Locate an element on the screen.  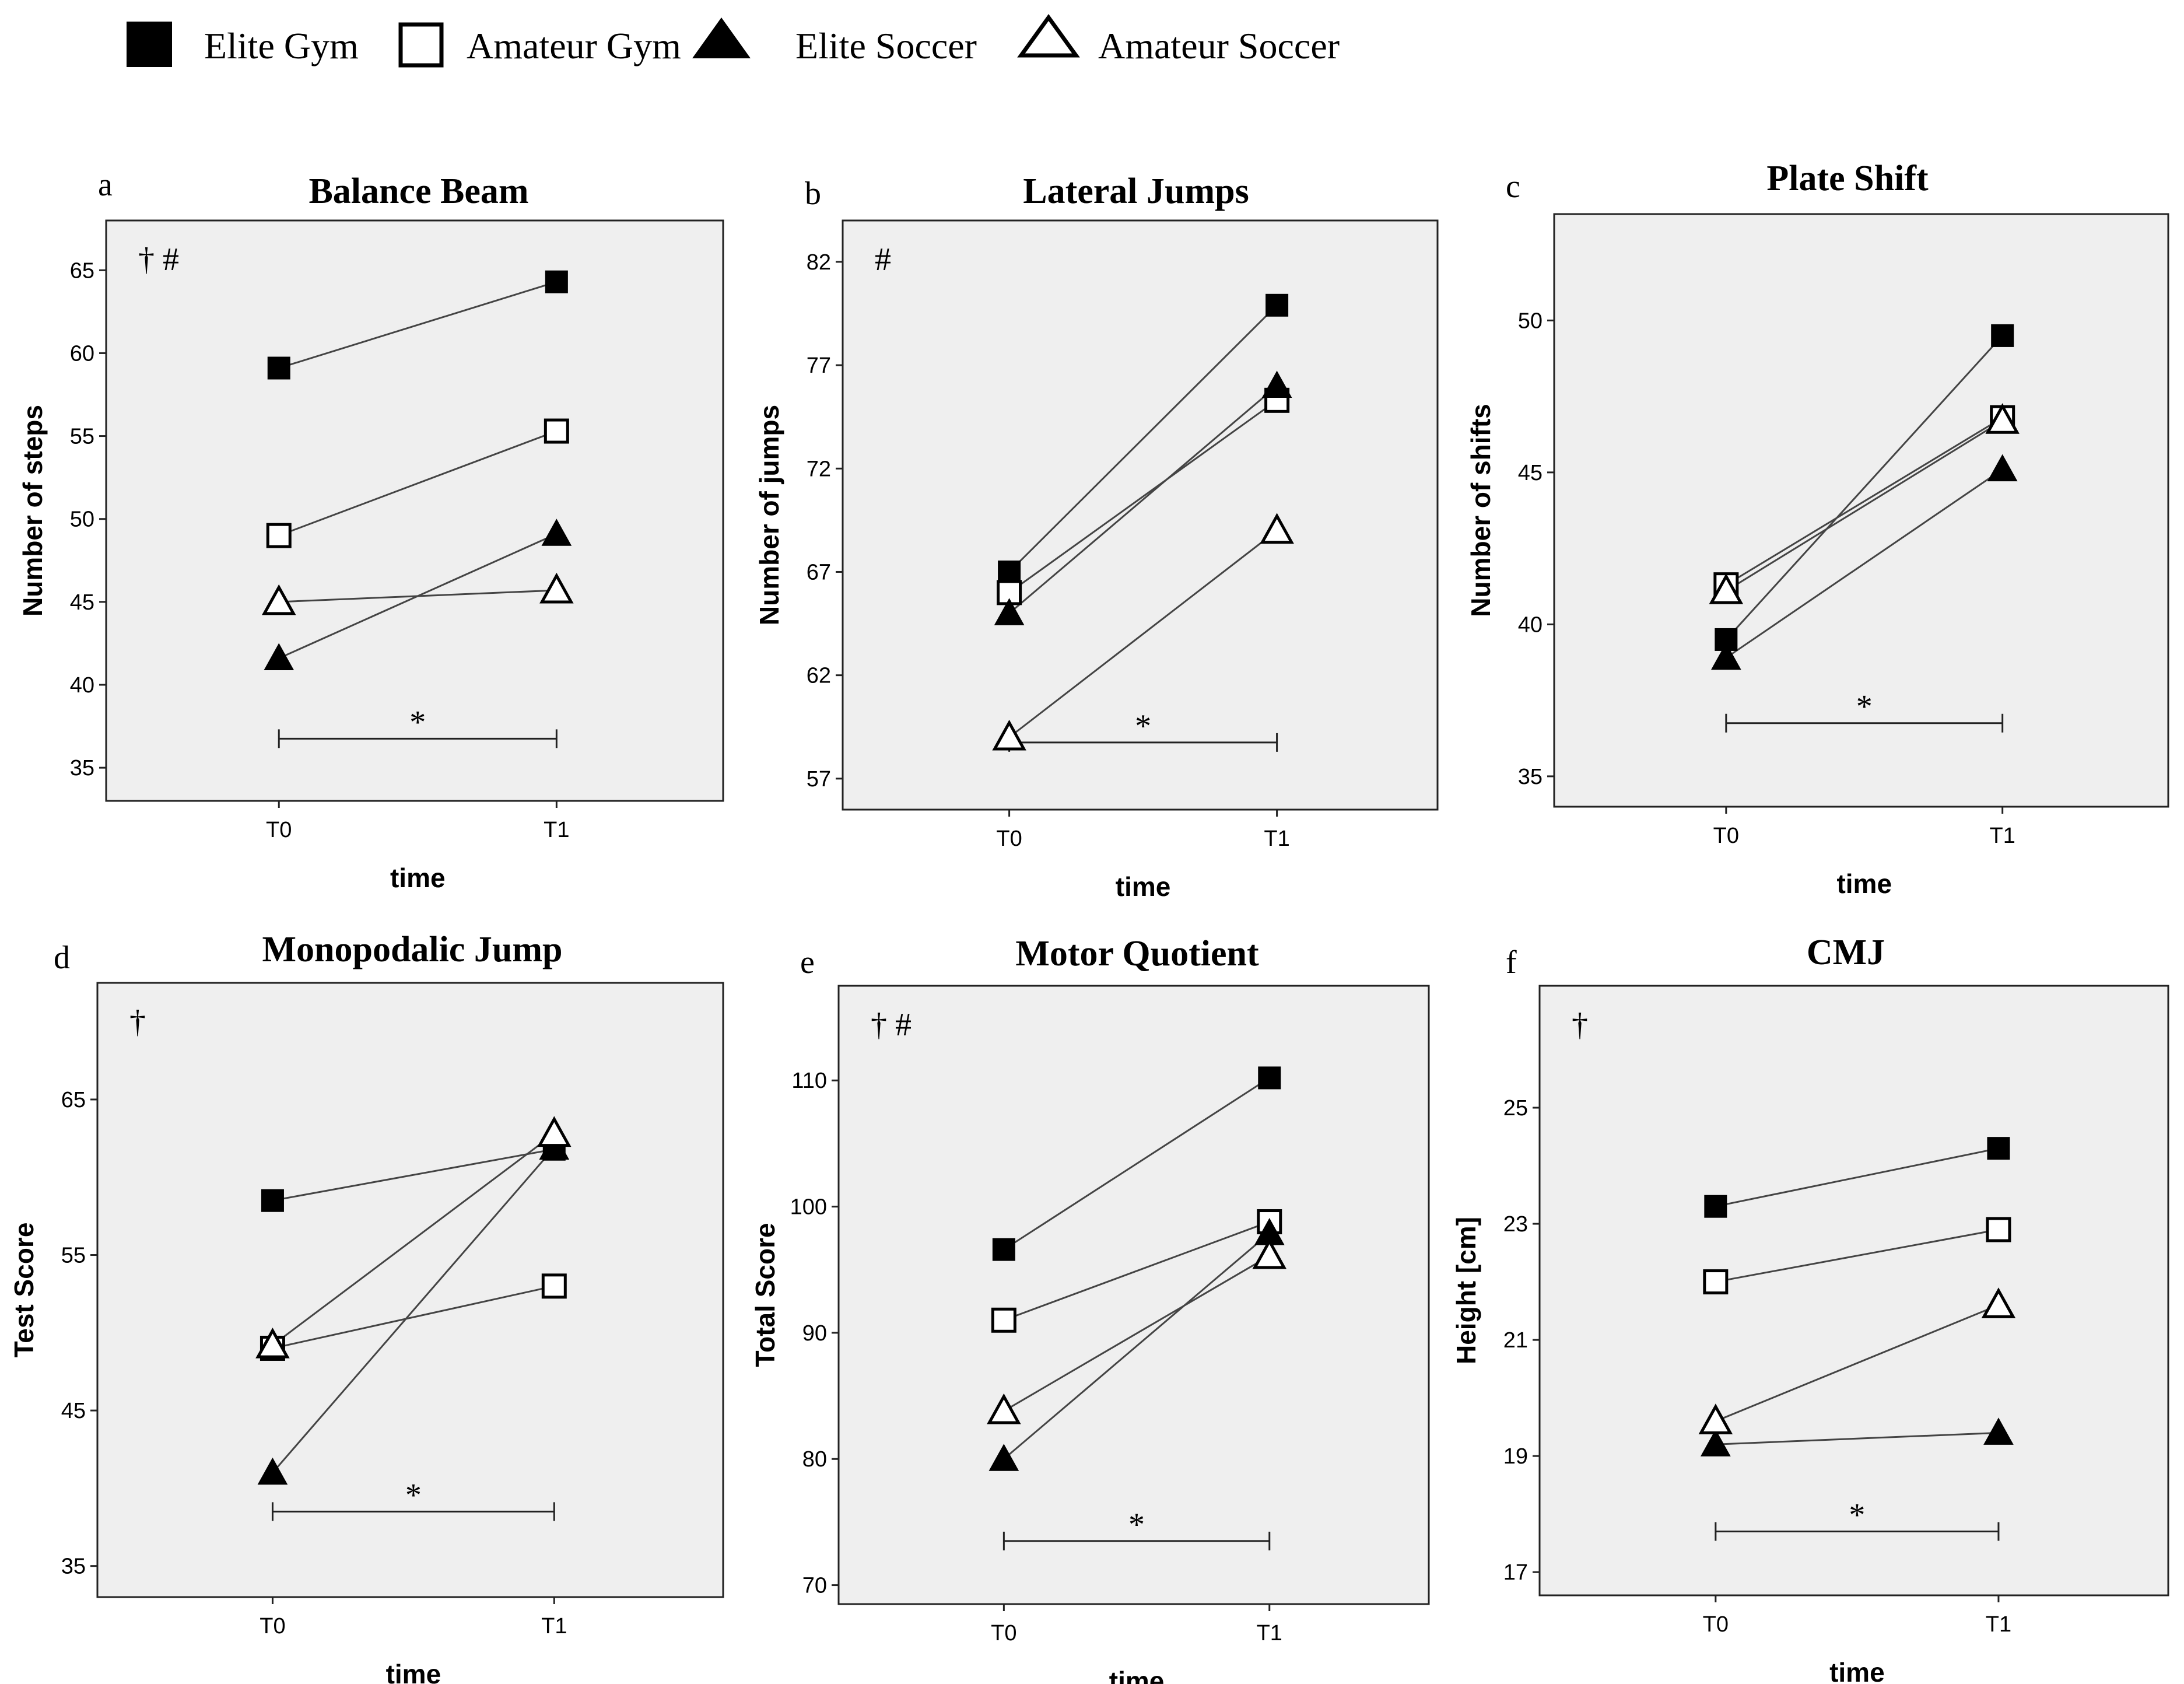
legend-label-elite-gym: Elite Gym is located at coordinates (281, 45).